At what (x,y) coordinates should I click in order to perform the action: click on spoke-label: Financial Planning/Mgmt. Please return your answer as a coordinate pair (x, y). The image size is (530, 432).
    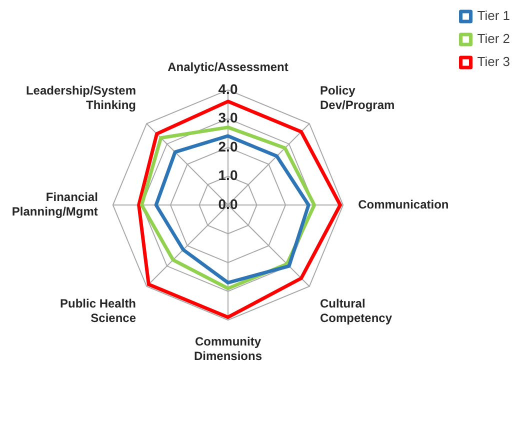
    Looking at the image, I should click on (55, 204).